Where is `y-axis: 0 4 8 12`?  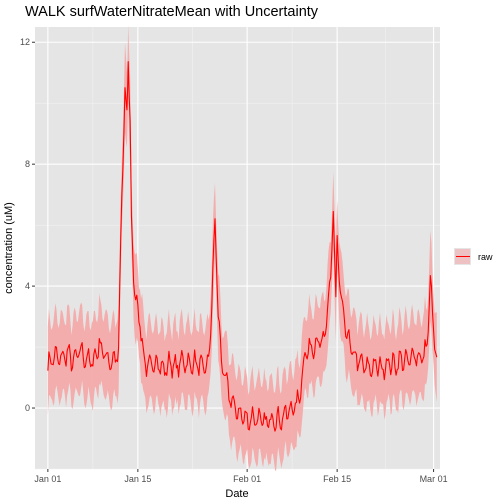 y-axis: 0 4 8 12 is located at coordinates (27, 225).